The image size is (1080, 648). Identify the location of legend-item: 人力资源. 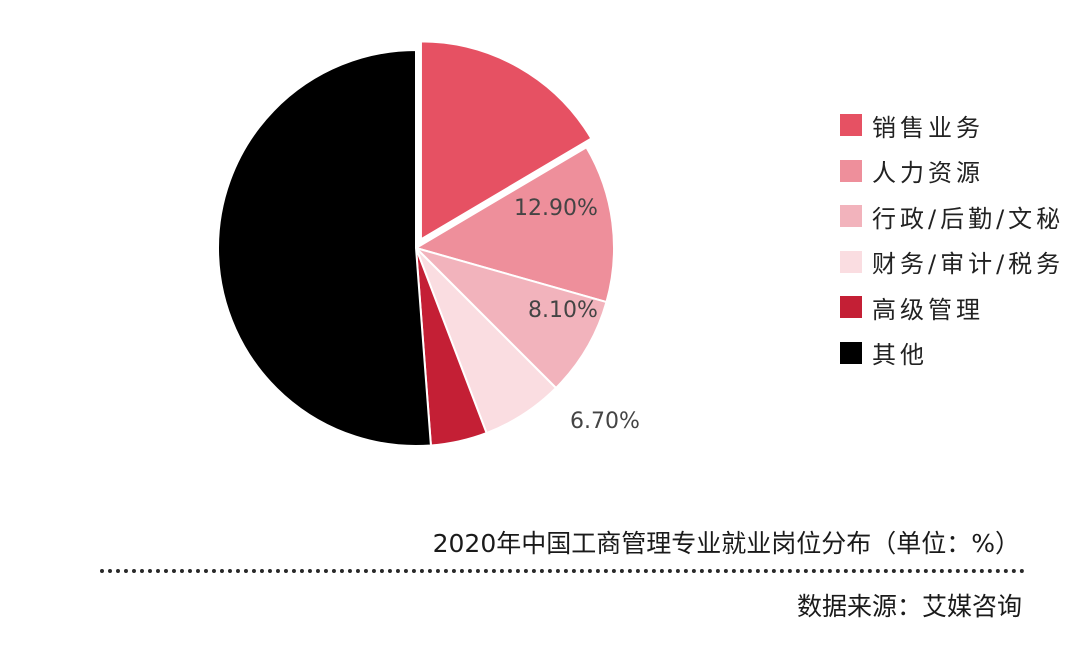
(952, 171).